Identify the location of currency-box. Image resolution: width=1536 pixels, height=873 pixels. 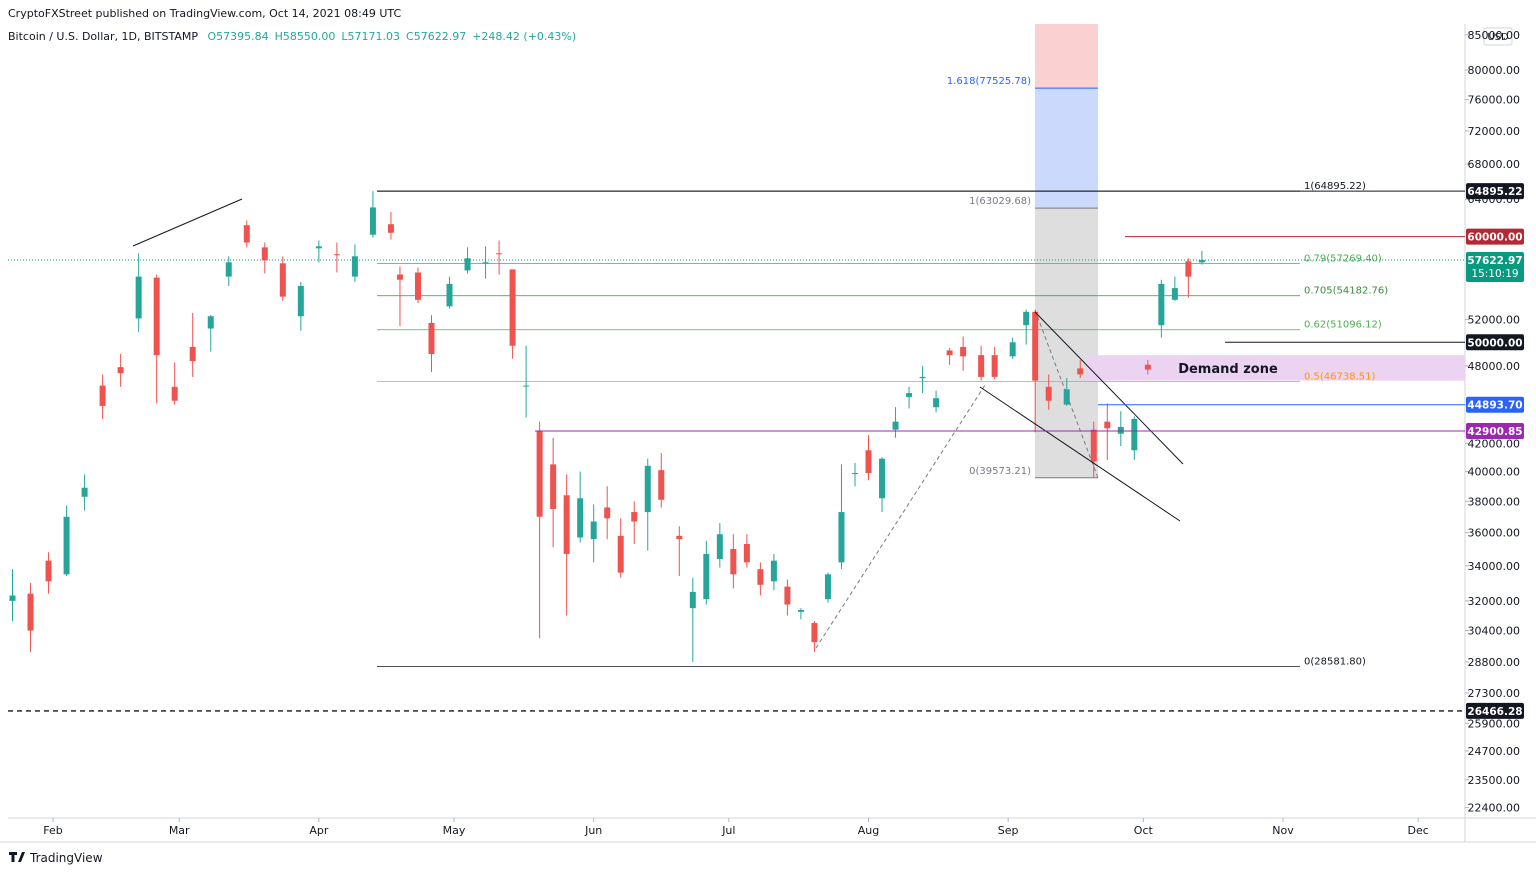
(1498, 36).